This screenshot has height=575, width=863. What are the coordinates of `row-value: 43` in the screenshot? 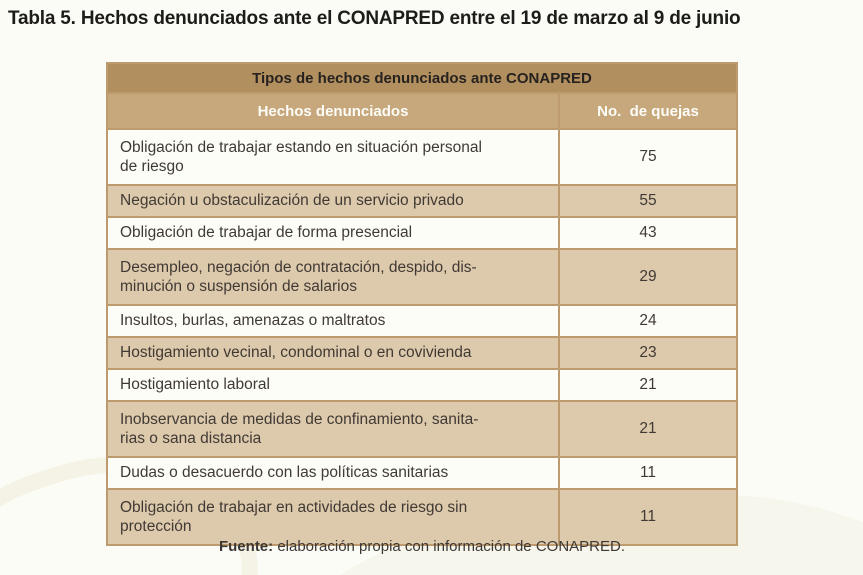 It's located at (647, 233).